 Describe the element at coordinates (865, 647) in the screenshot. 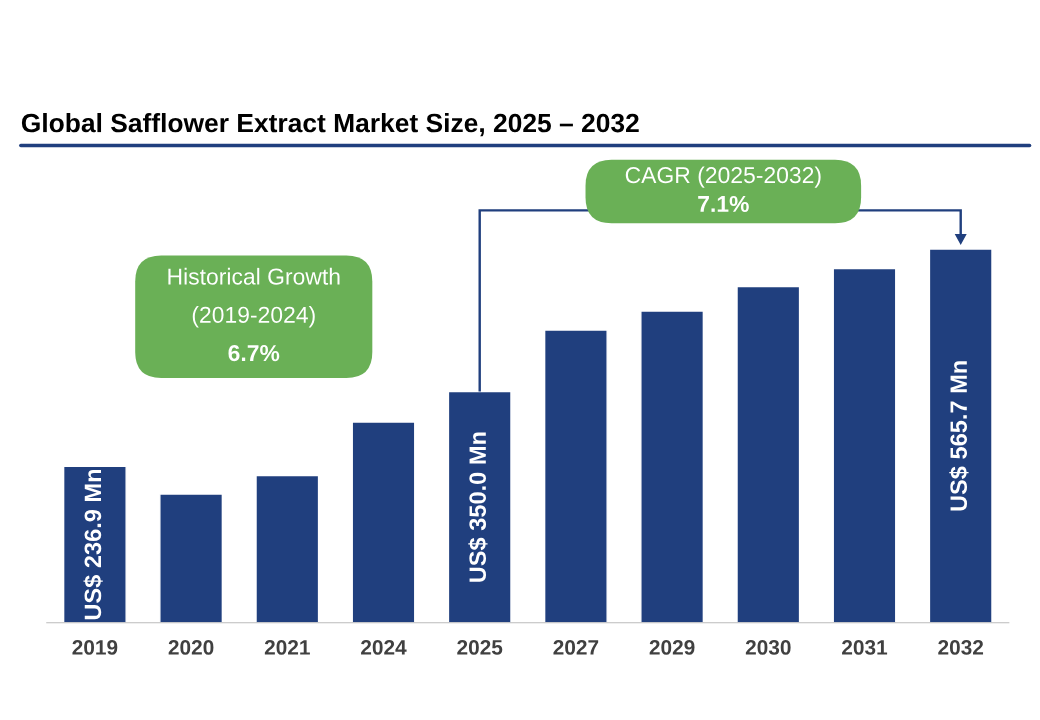

I see `x-tick-label: 2031` at that location.